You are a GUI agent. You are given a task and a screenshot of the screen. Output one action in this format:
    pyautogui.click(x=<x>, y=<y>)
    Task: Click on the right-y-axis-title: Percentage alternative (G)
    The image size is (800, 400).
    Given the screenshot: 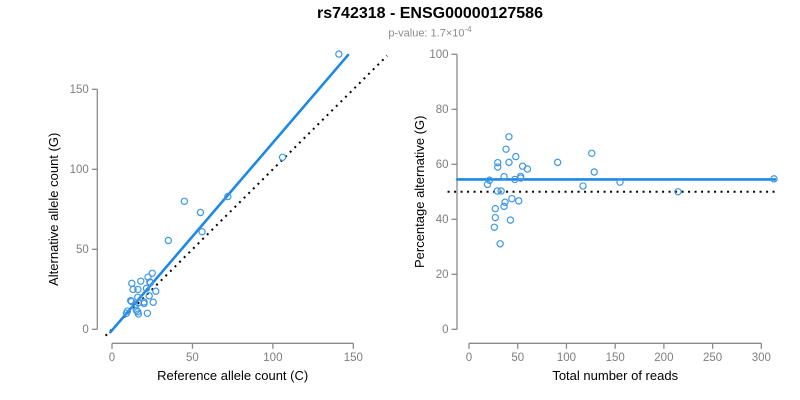 What is the action you would take?
    pyautogui.click(x=419, y=192)
    